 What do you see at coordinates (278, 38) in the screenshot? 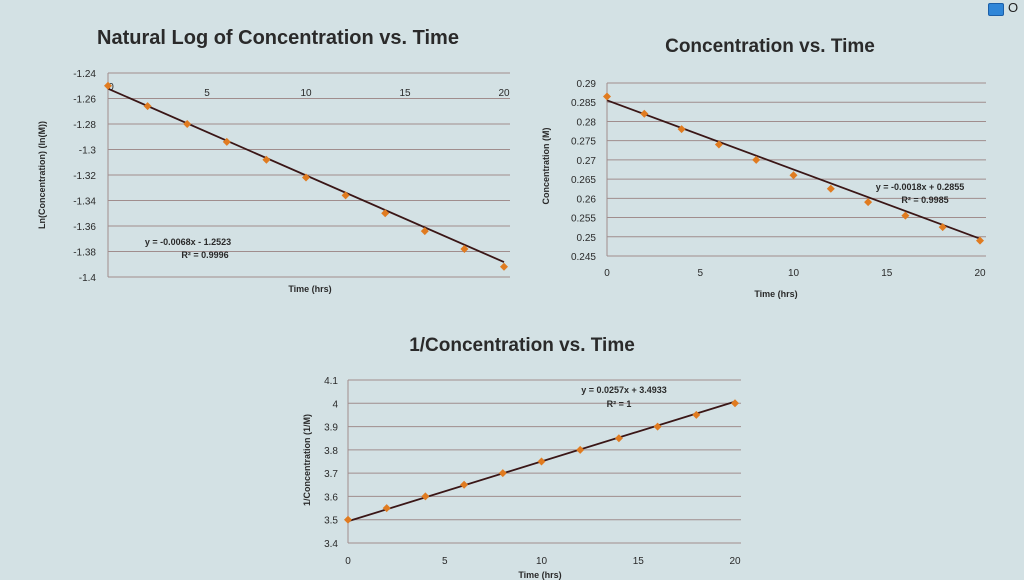
I see `chart-title: Natural Log of Concentration vs. Time` at bounding box center [278, 38].